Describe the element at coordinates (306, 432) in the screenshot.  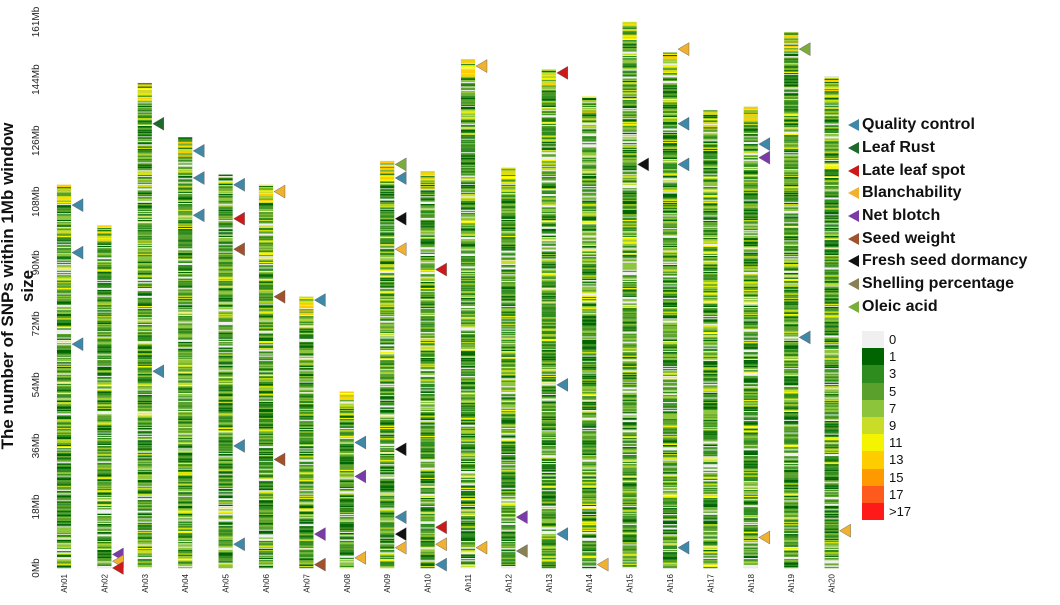
I see `chromosome-ah07` at that location.